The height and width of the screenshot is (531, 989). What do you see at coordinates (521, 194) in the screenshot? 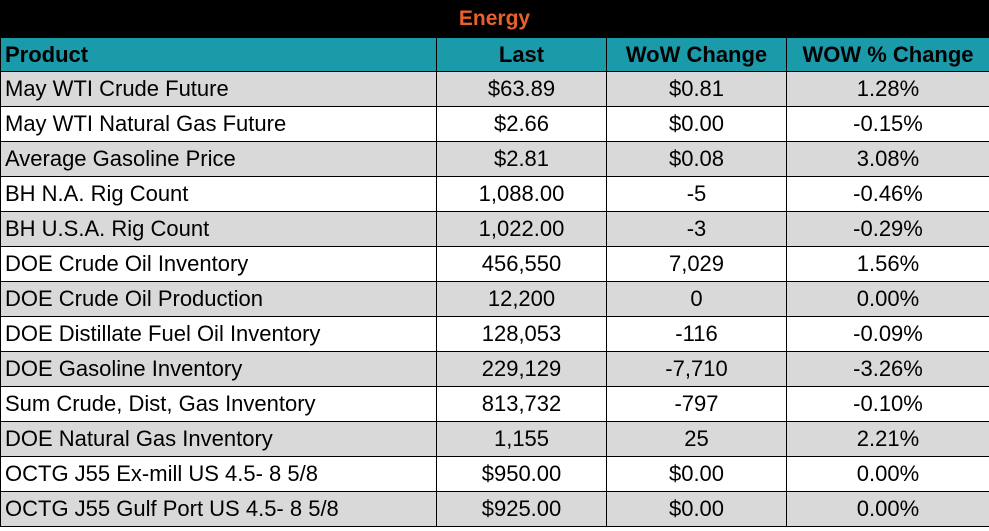
I see `last-cell: 1,088.00` at bounding box center [521, 194].